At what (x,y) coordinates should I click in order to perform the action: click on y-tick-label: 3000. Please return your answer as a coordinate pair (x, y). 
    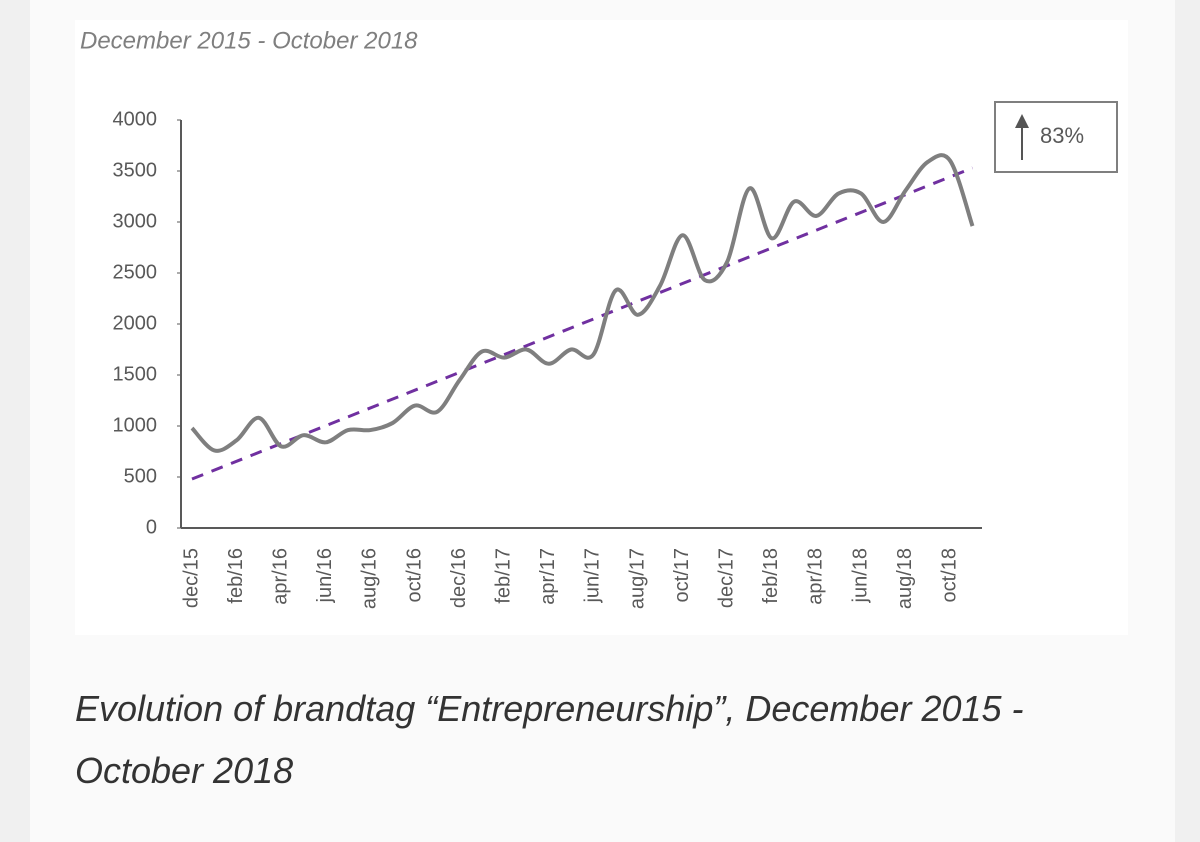
    Looking at the image, I should click on (135, 221).